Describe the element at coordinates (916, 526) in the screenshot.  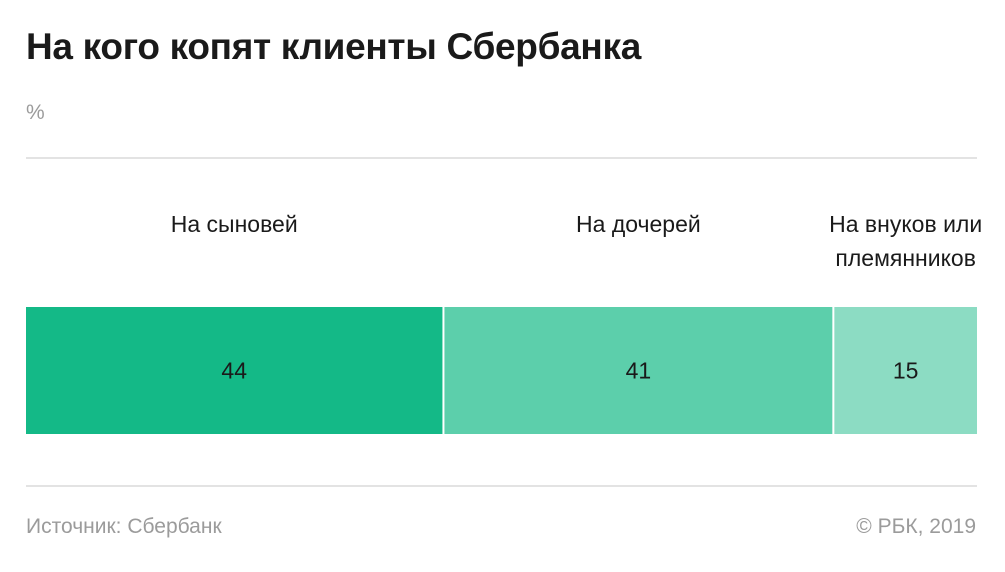
I see `copyright-note: © РБК, 2019` at that location.